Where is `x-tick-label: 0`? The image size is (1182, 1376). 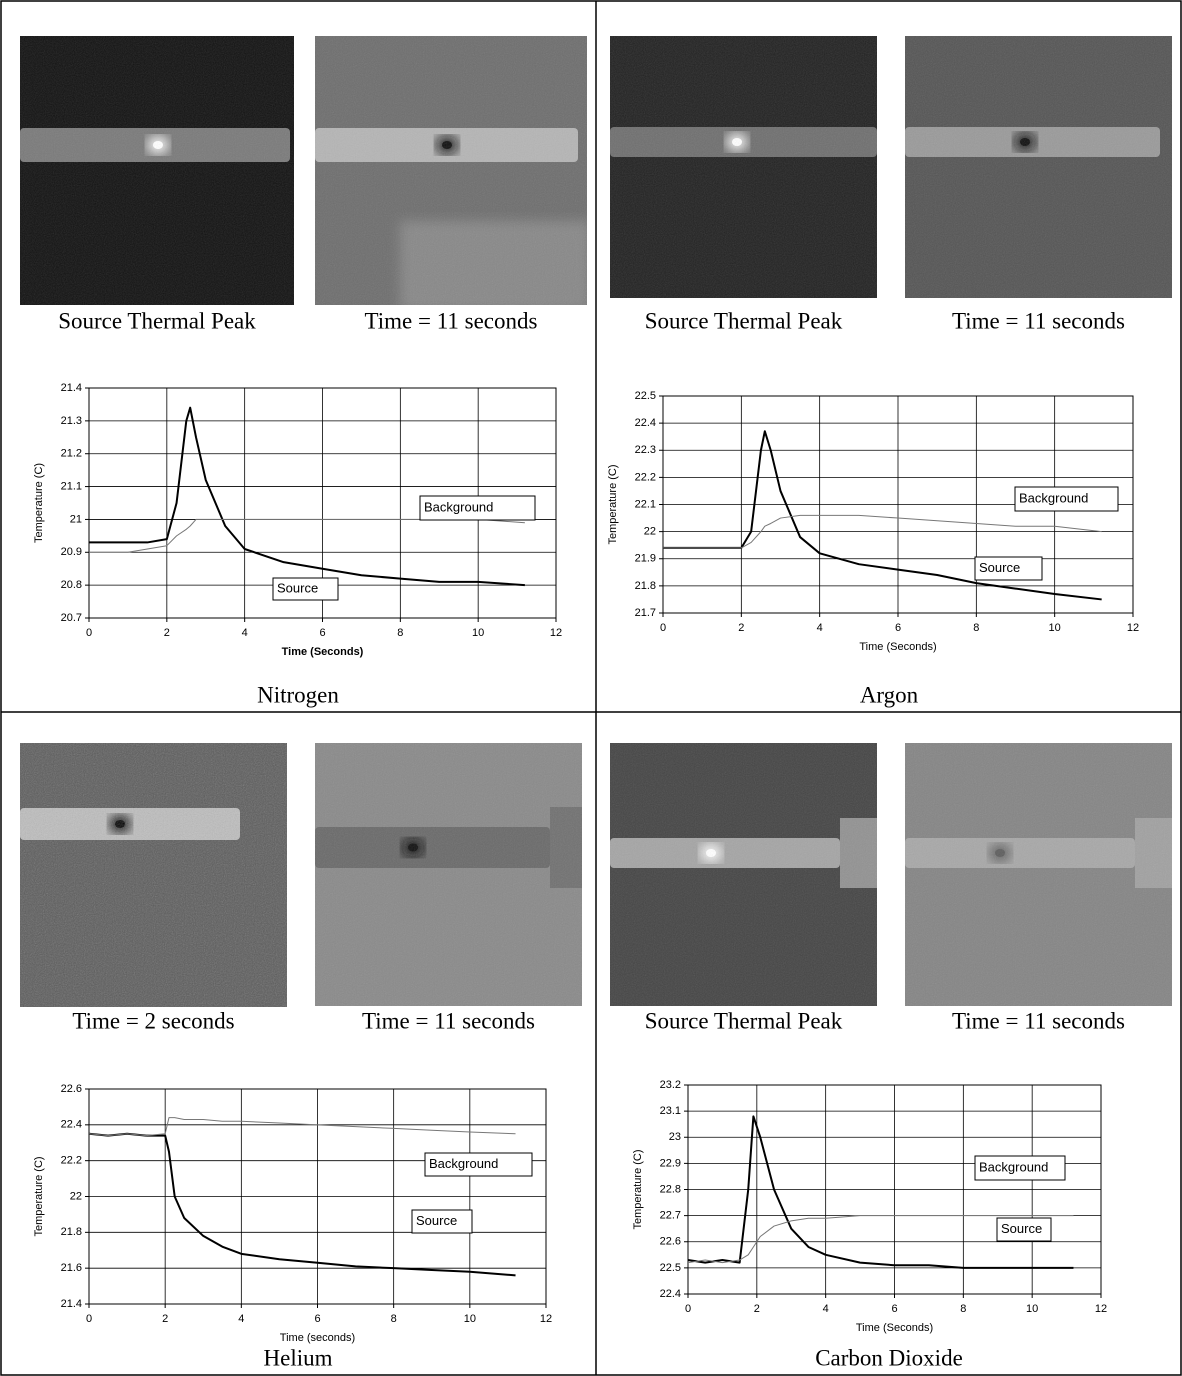 x-tick-label: 0 is located at coordinates (89, 1319).